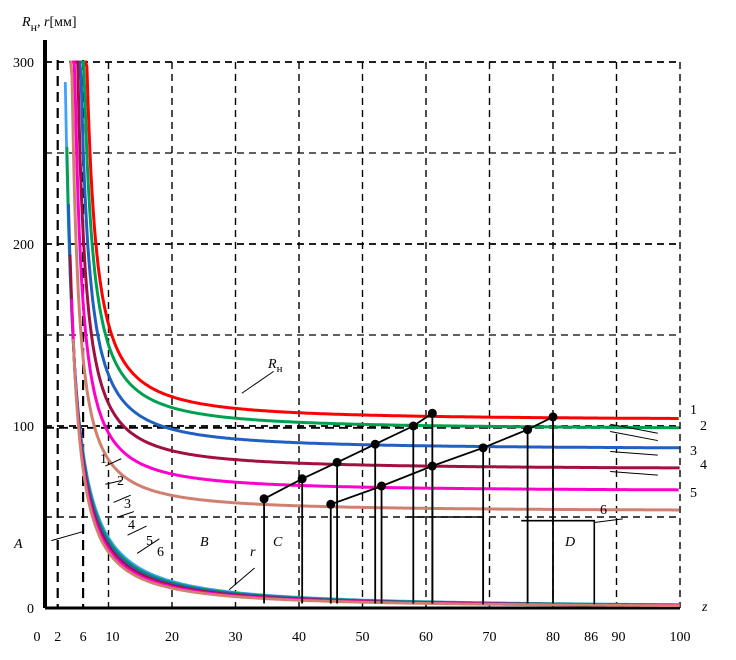 The image size is (736, 660). I want to click on r-curve-label: r, so click(253, 552).